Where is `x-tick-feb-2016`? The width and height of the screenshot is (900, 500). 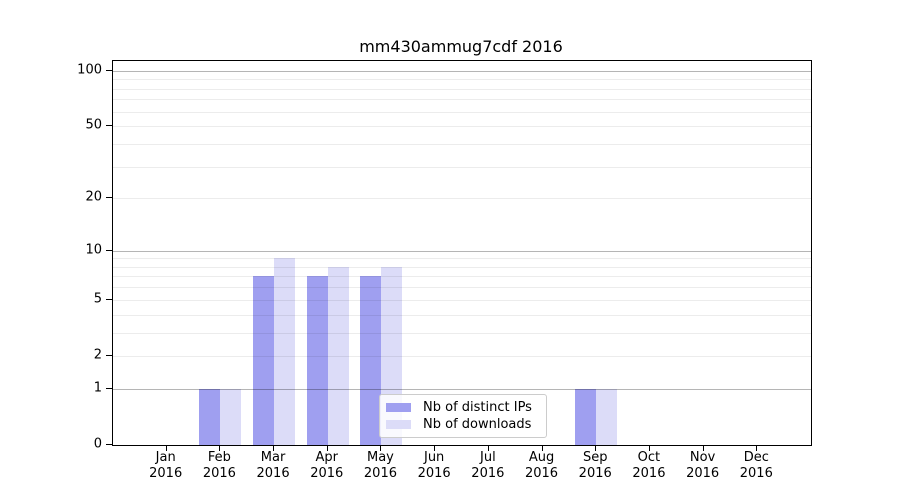
x-tick-feb-2016 is located at coordinates (220, 448).